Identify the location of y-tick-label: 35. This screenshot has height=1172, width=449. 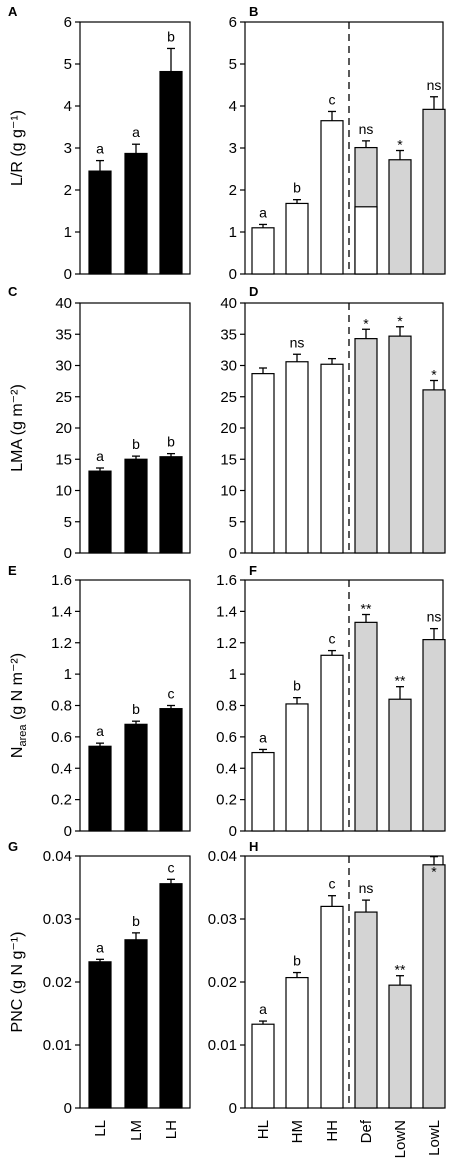
(228, 334).